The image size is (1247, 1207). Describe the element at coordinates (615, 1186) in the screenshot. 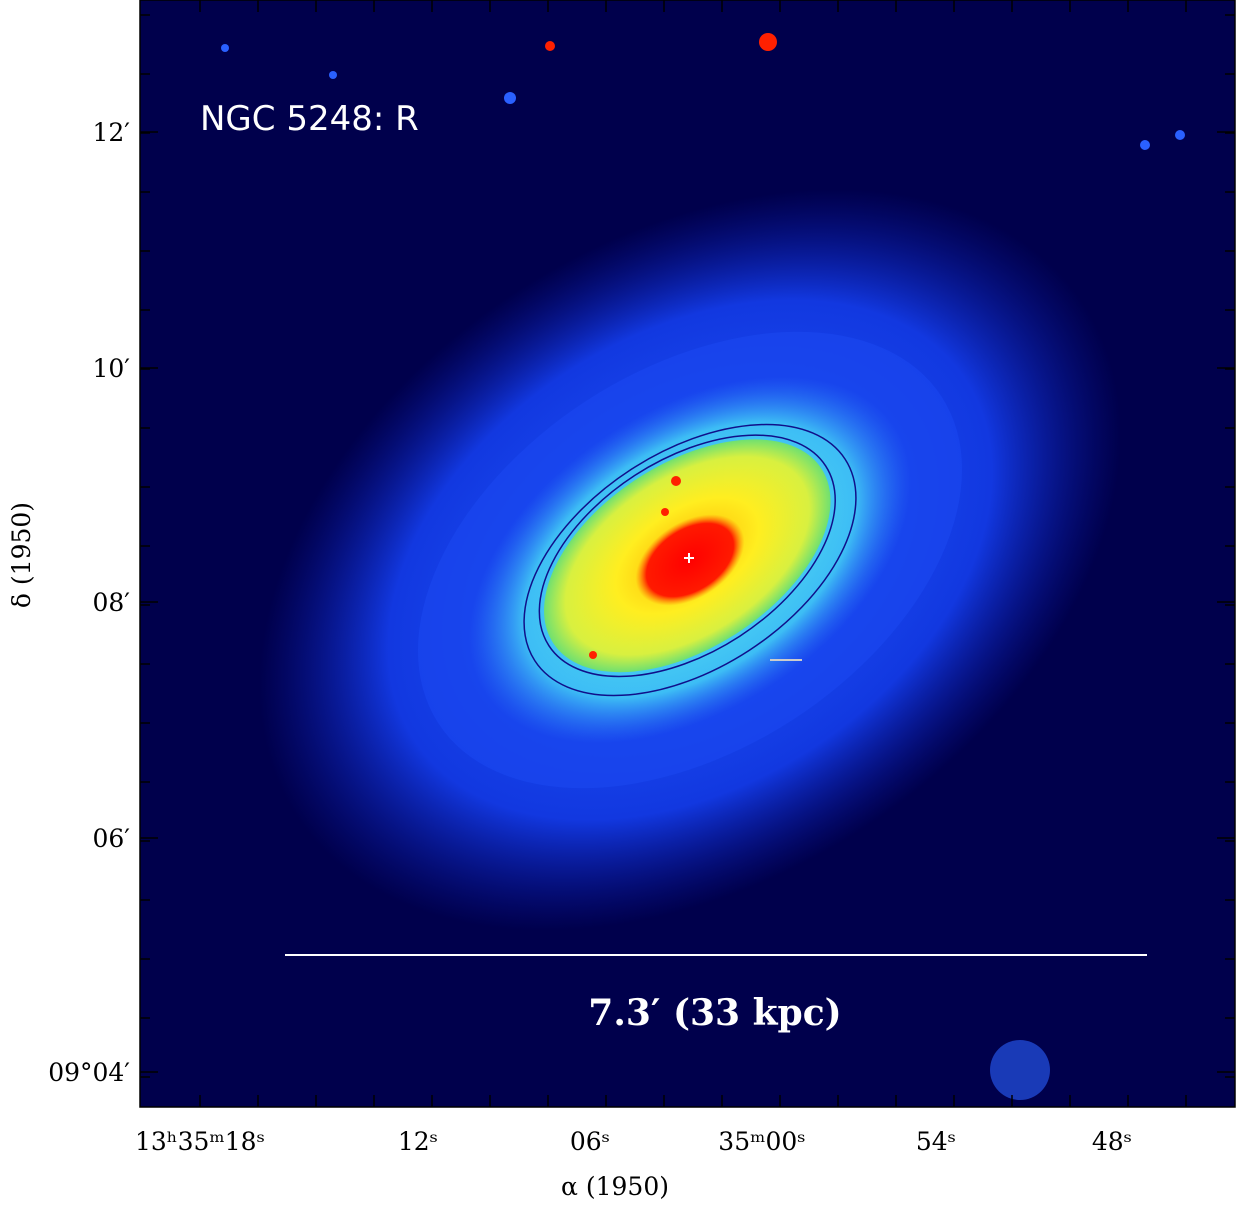

I see `x-axis-label: α (1950)` at that location.